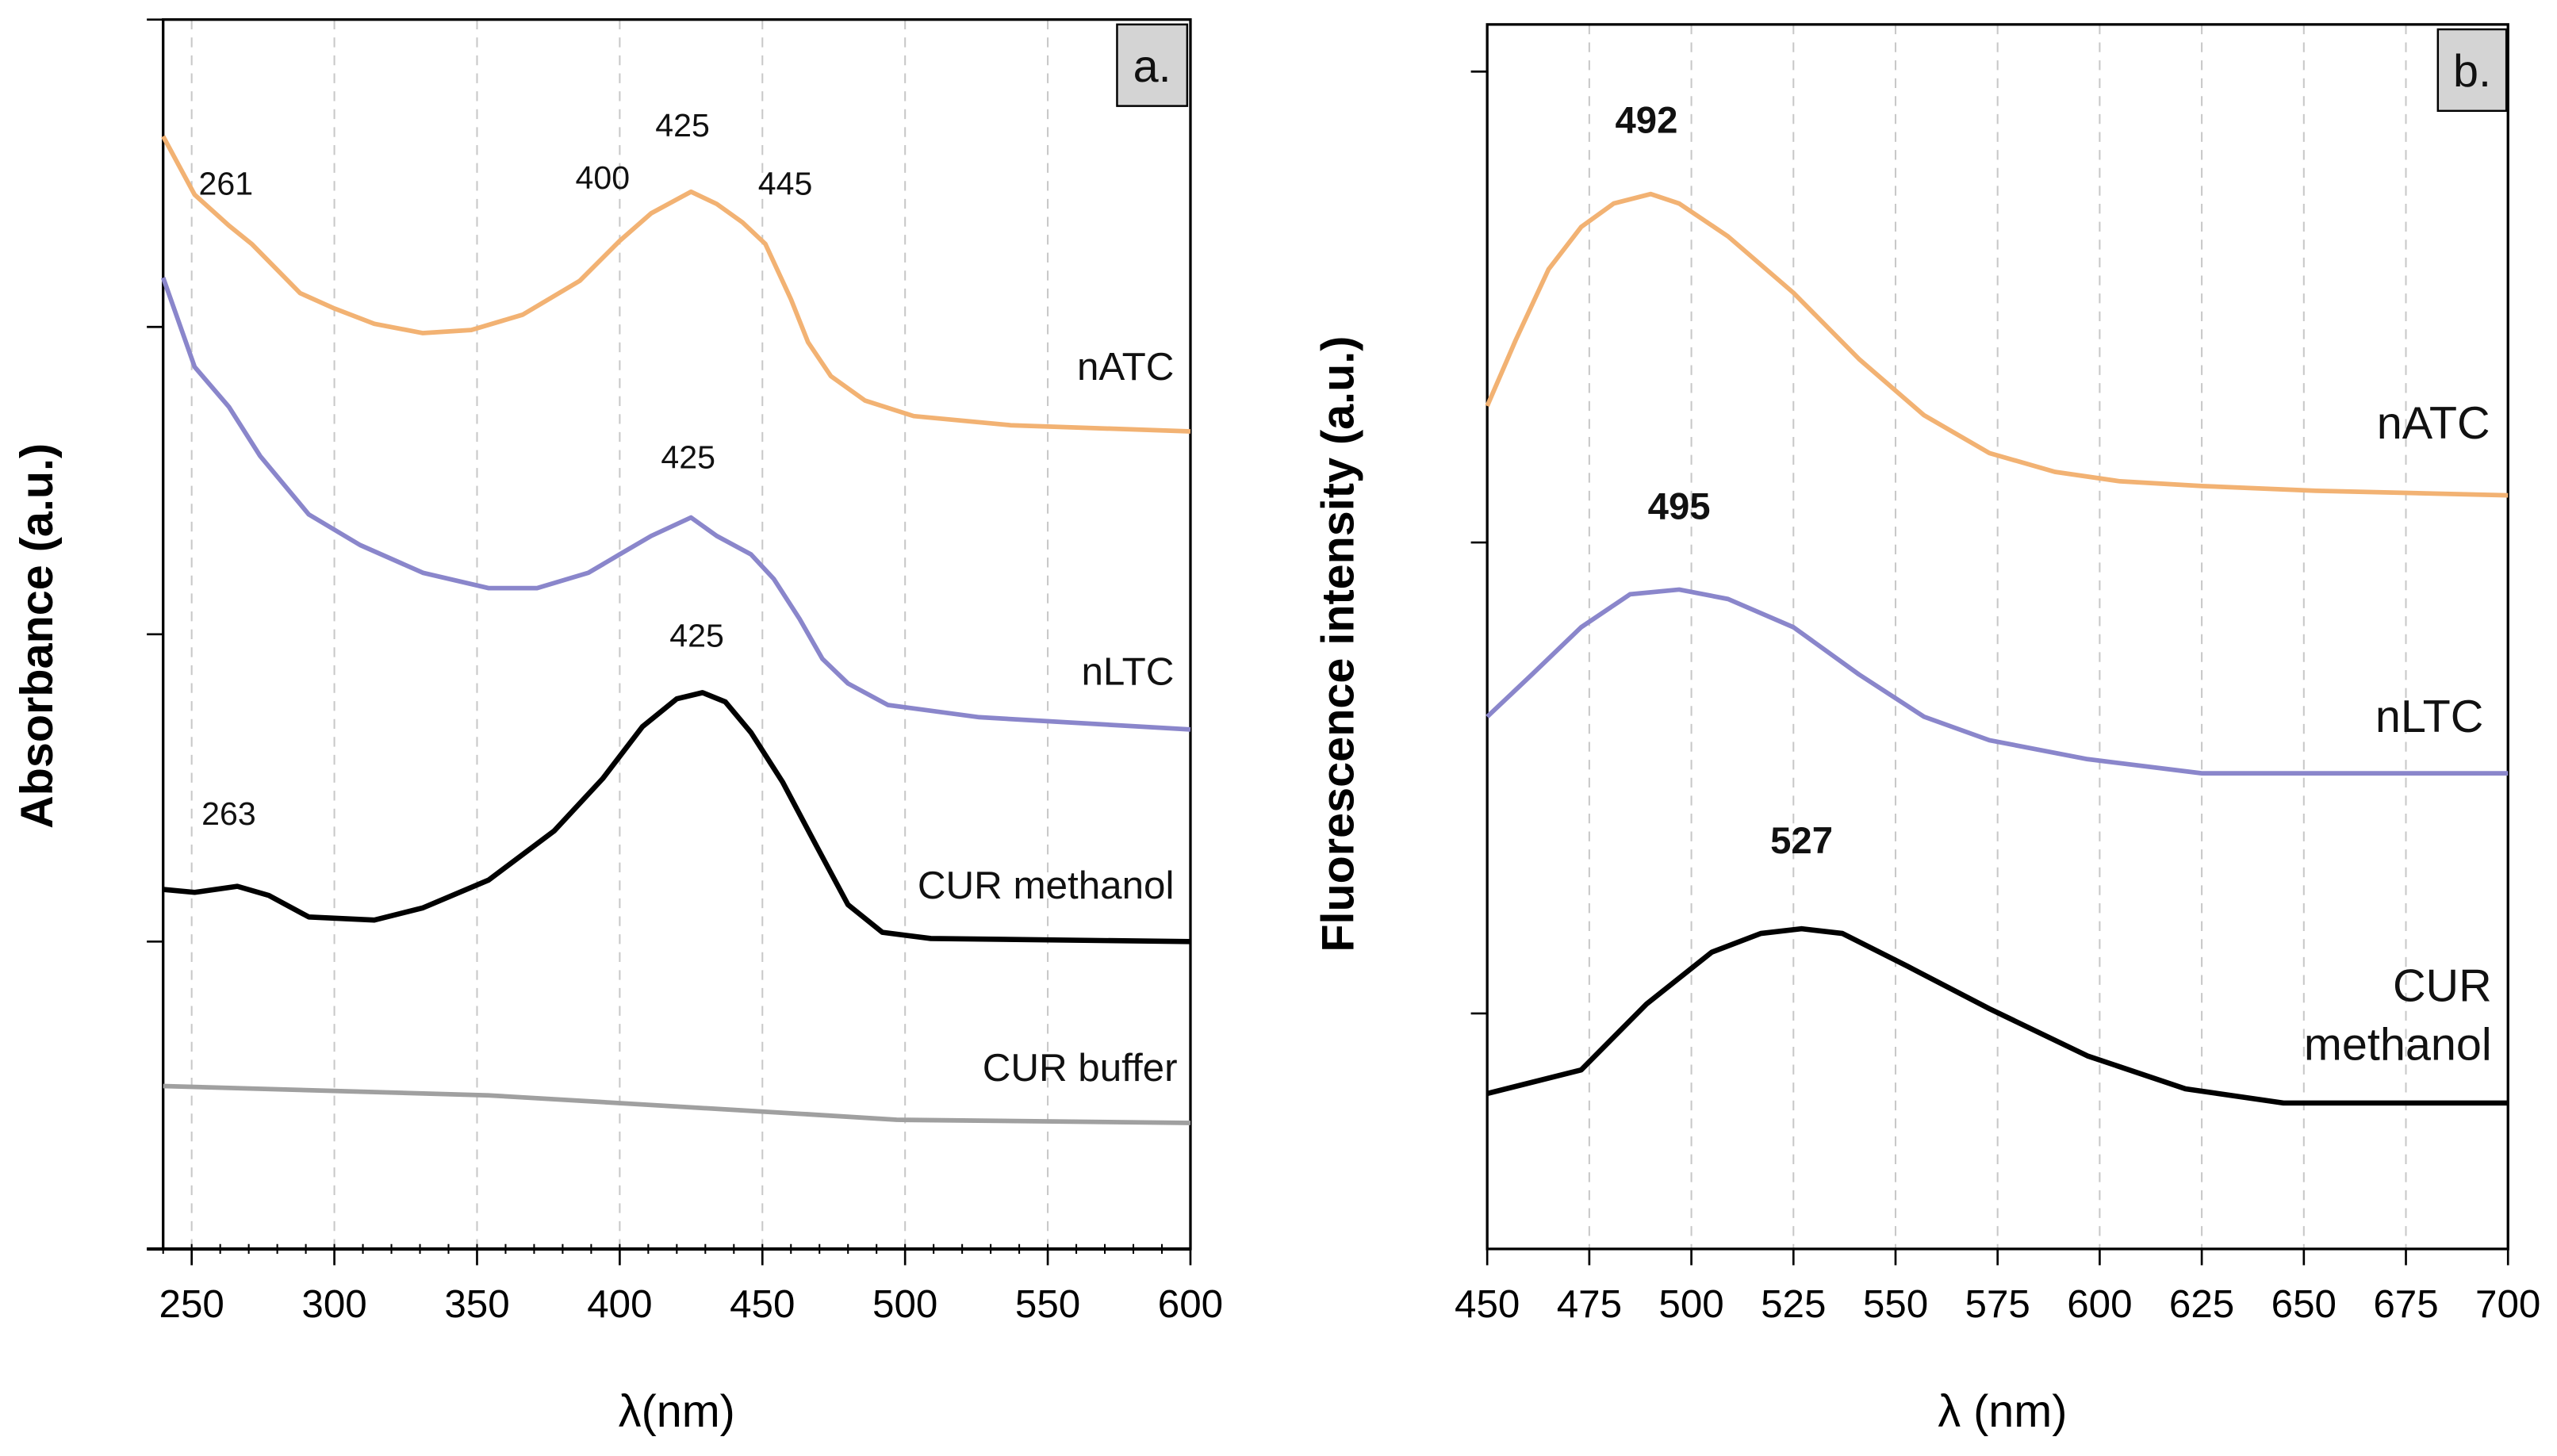 The image size is (2557, 1456). Describe the element at coordinates (2405, 1304) in the screenshot. I see `x-tick-label: 675` at that location.